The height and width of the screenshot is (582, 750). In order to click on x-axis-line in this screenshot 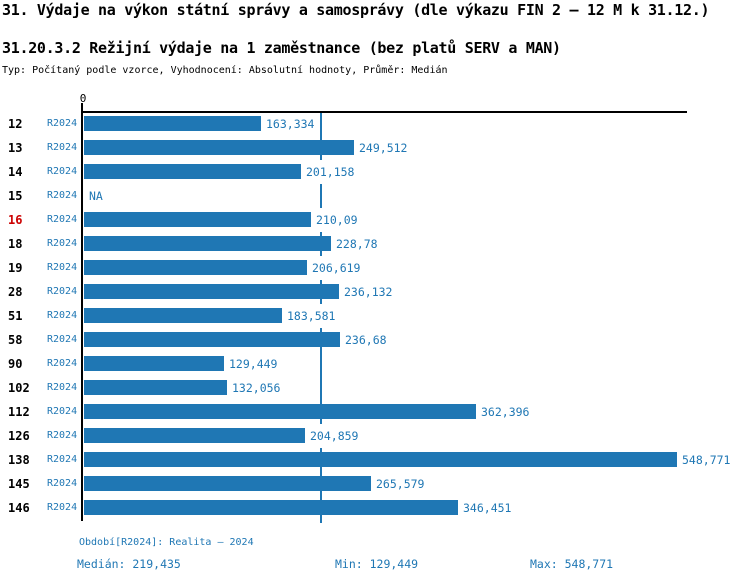, I will do `click(384, 112)`.